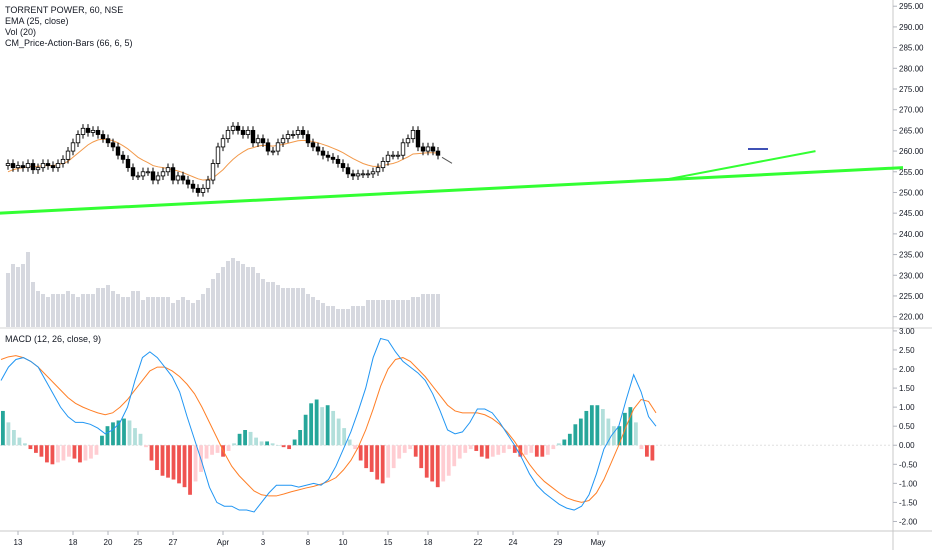 Image resolution: width=932 pixels, height=550 pixels. I want to click on price-tick-label: 240.00, so click(911, 234).